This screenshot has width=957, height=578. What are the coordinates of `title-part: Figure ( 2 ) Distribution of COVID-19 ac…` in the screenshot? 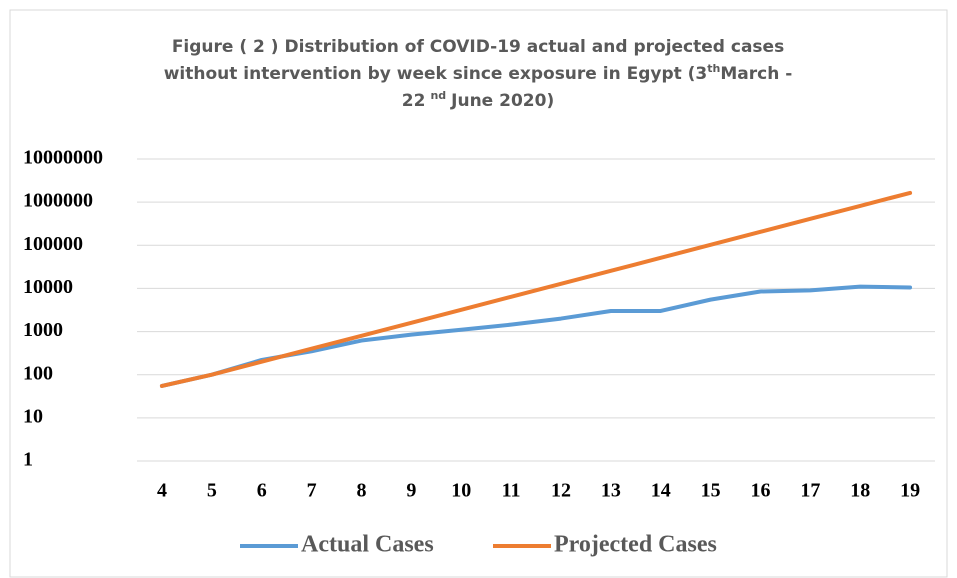 It's located at (478, 47).